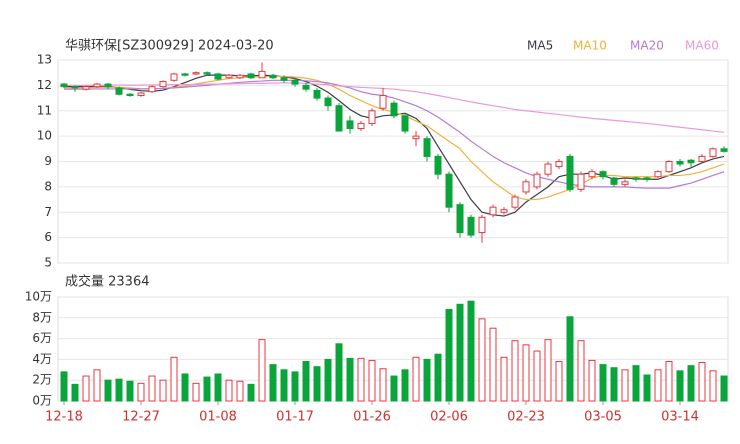 This screenshot has height=444, width=740. What do you see at coordinates (42, 359) in the screenshot?
I see `y-tick-label: 4万` at bounding box center [42, 359].